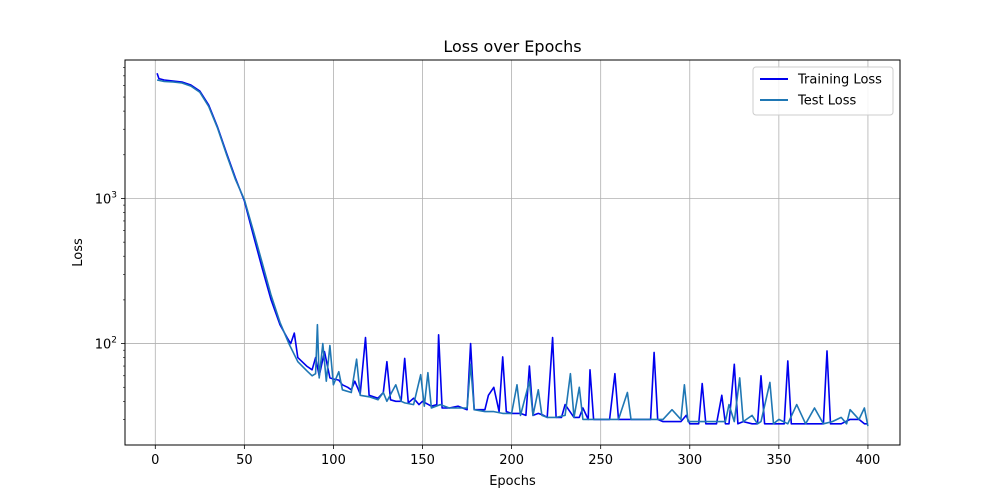 The width and height of the screenshot is (1000, 500). What do you see at coordinates (778, 460) in the screenshot?
I see `x-tick-label: 350` at bounding box center [778, 460].